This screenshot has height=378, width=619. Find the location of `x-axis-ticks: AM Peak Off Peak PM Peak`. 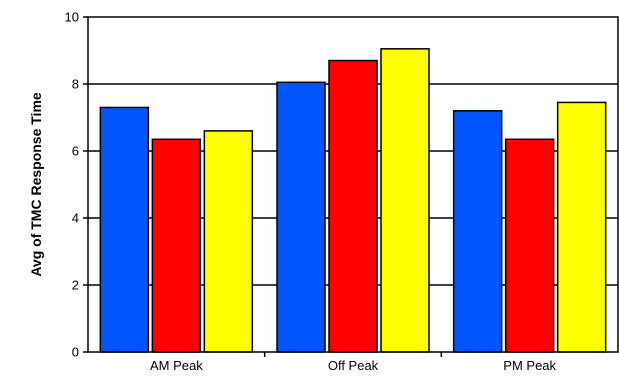

x-axis-ticks: AM Peak Off Peak PM Peak is located at coordinates (353, 362).